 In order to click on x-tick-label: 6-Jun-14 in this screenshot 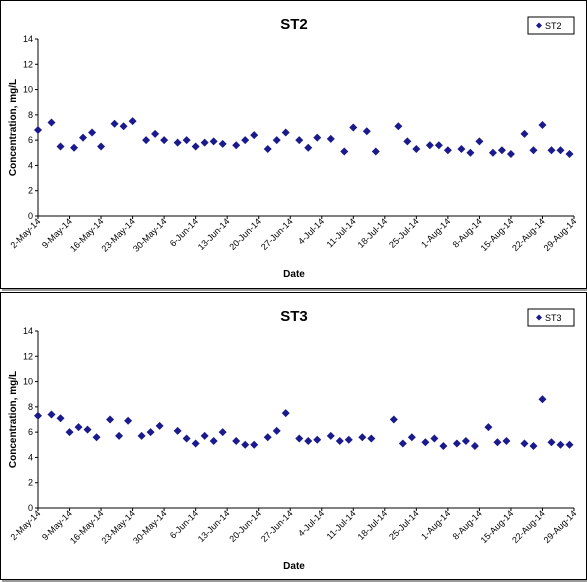, I will do `click(184, 232)`.